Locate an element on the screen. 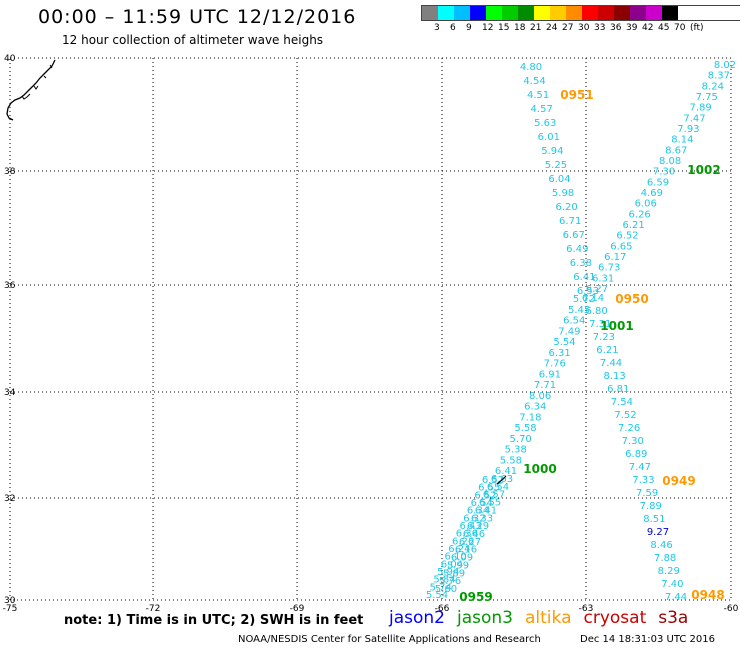 The width and height of the screenshot is (740, 650). swh-value: 6.16 is located at coordinates (466, 550).